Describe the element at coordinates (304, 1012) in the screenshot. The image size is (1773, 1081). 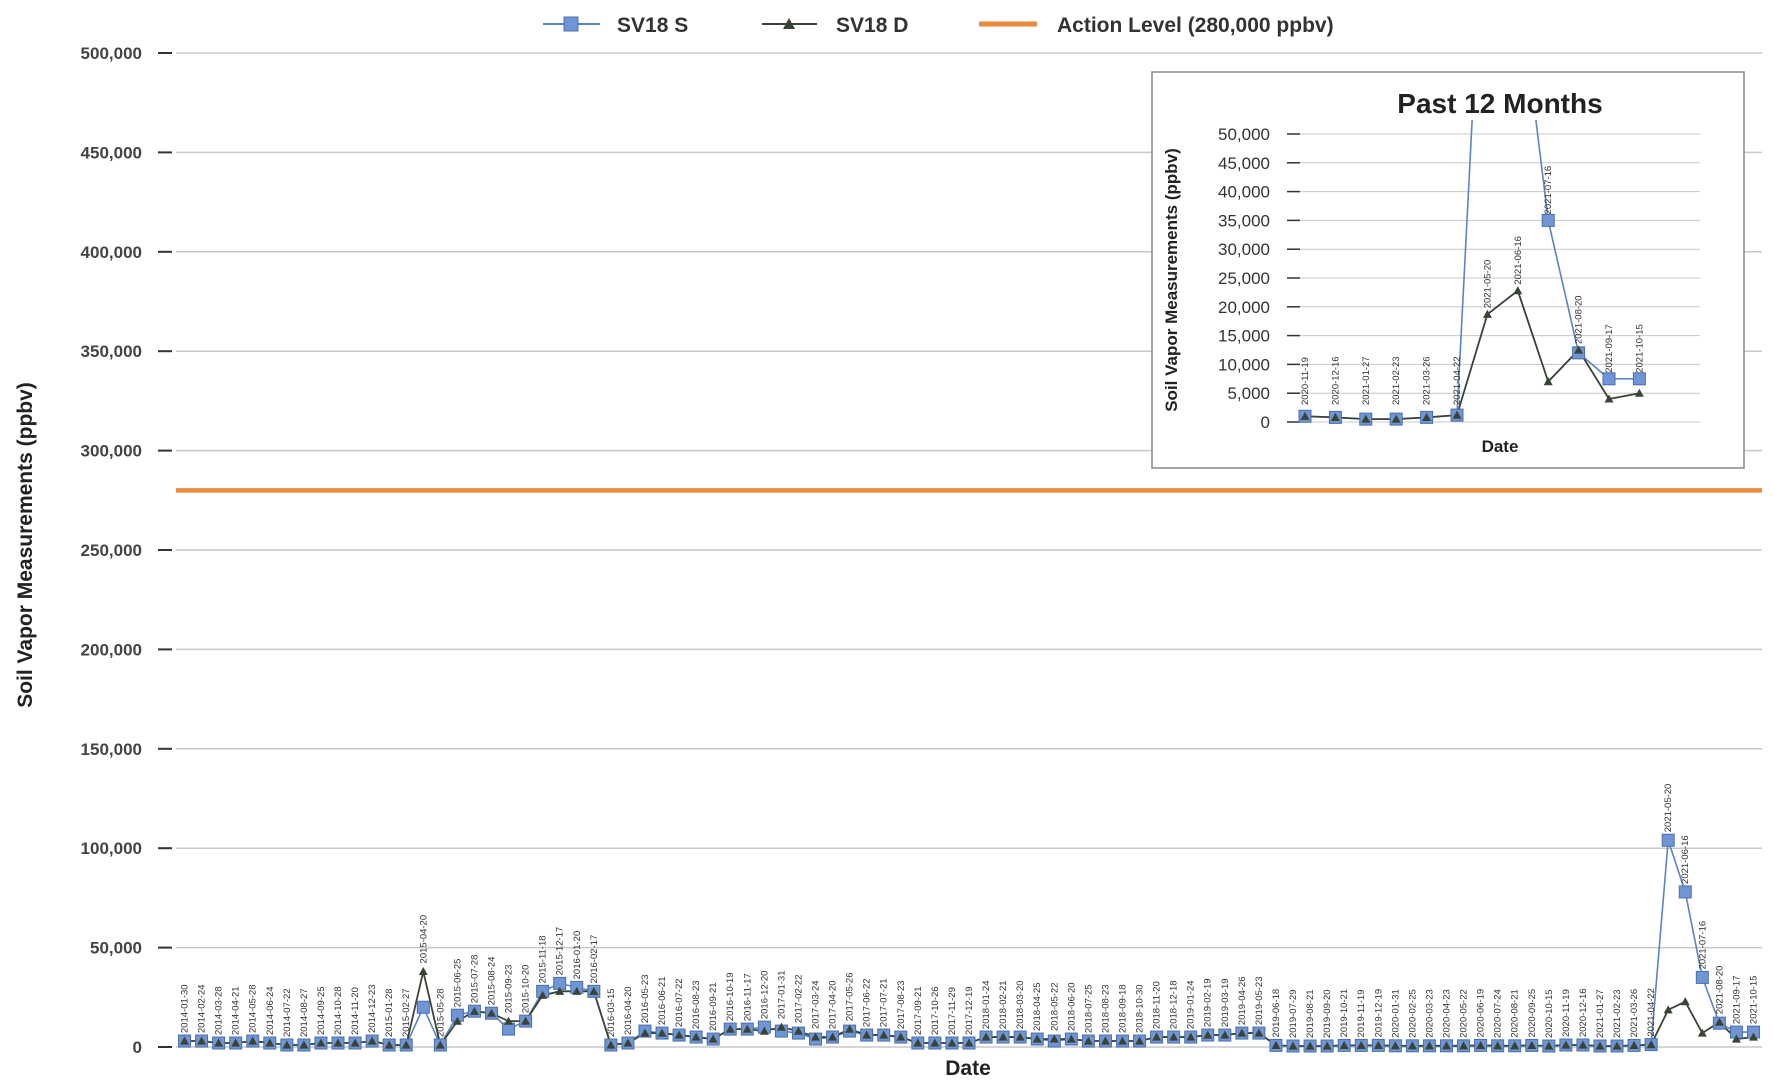
I see `main-date-label: 2014-08-27` at that location.